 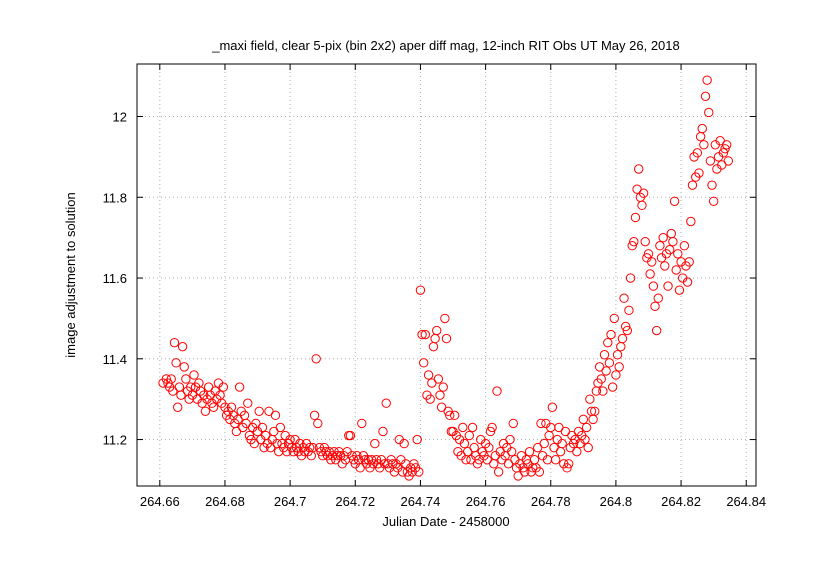 What do you see at coordinates (115, 359) in the screenshot?
I see `y-tick-label: 11.4` at bounding box center [115, 359].